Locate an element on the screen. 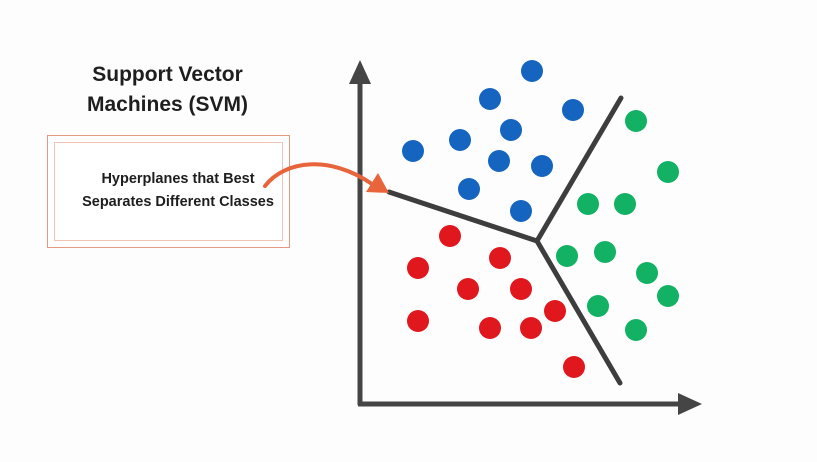  callout-line-1: Hyperplanes that Best is located at coordinates (178, 179).